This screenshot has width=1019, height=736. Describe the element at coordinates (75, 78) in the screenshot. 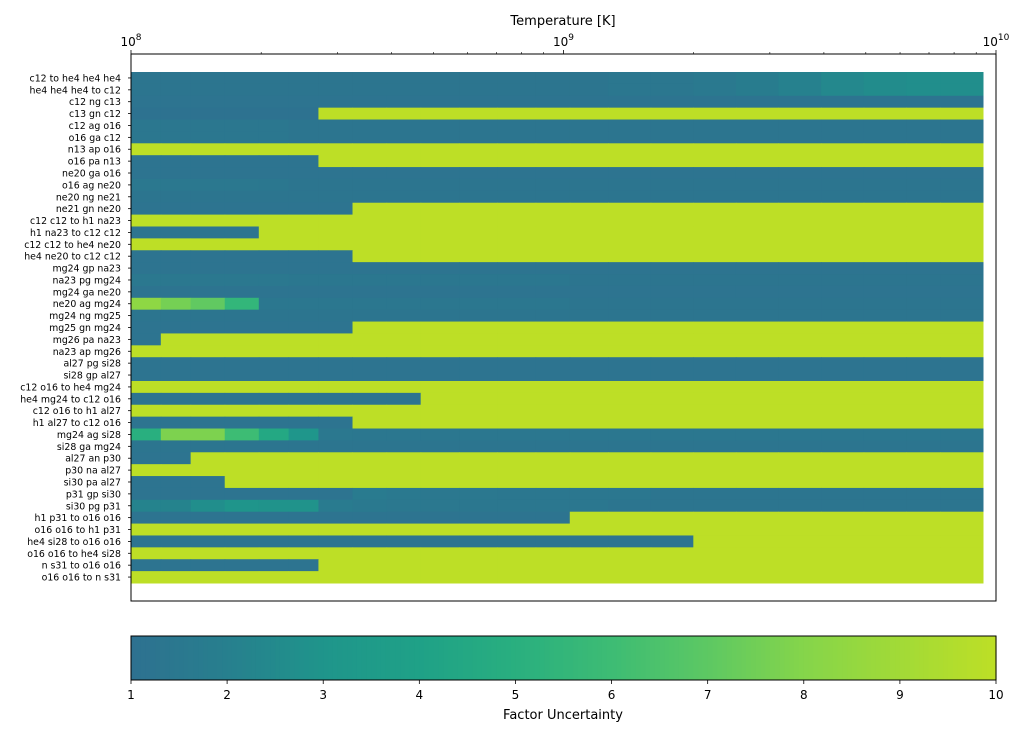

I see `row-label: c12 to he4 he4 he4` at that location.